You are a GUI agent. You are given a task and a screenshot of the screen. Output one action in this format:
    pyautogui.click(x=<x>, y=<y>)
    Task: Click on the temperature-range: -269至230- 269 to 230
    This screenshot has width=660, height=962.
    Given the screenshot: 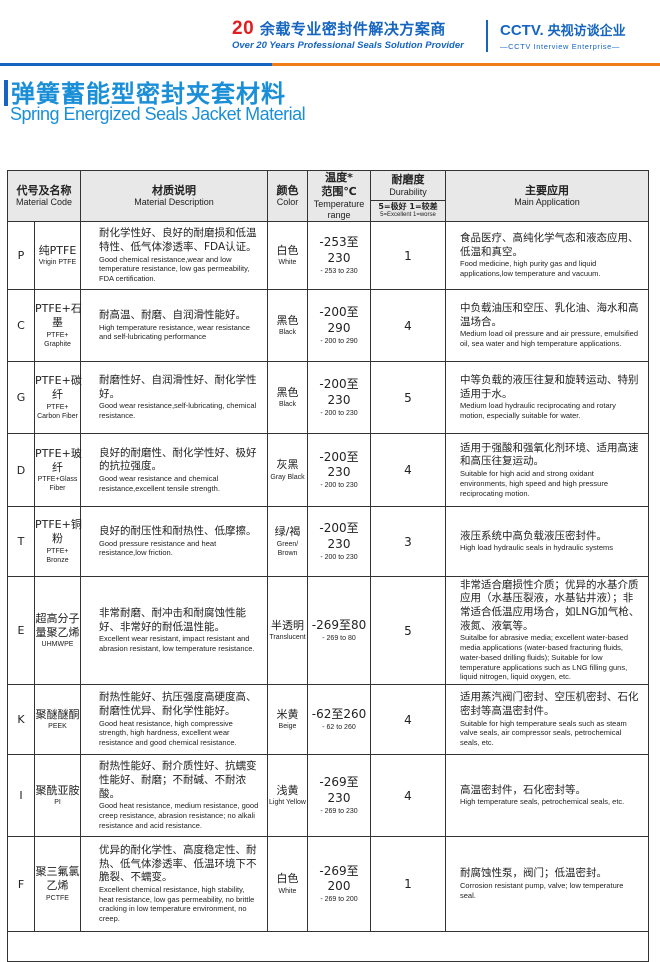 What is the action you would take?
    pyautogui.click(x=339, y=795)
    